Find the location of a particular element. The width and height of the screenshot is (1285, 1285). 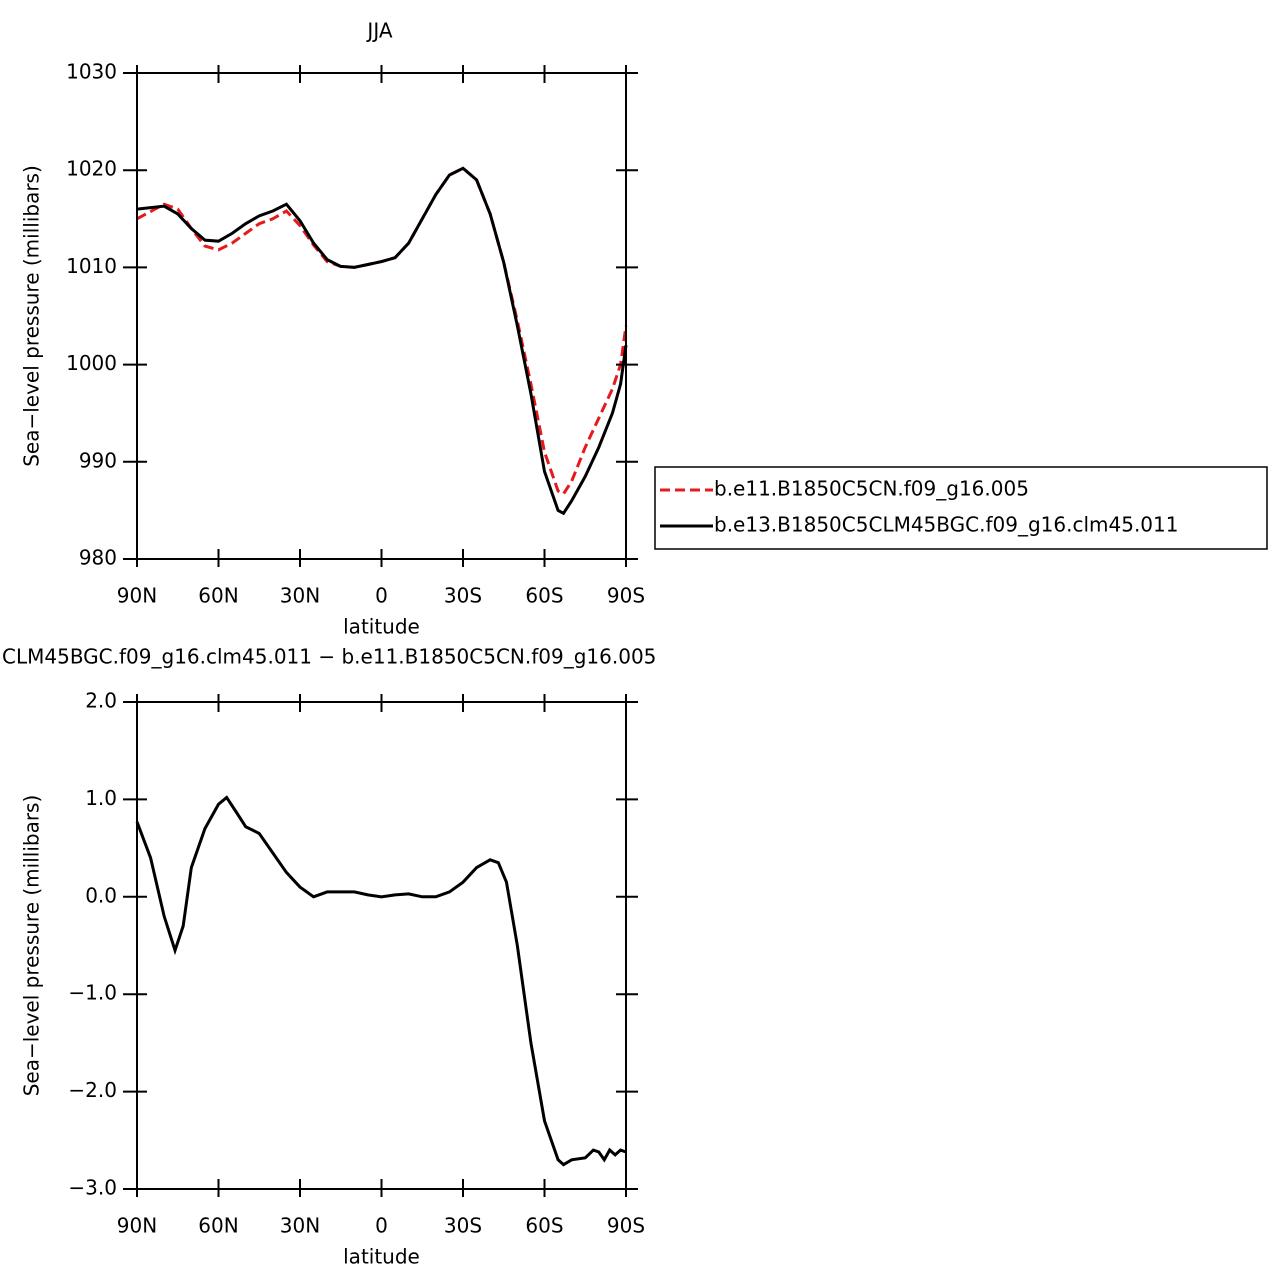

chart-title: JJA is located at coordinates (378, 31).